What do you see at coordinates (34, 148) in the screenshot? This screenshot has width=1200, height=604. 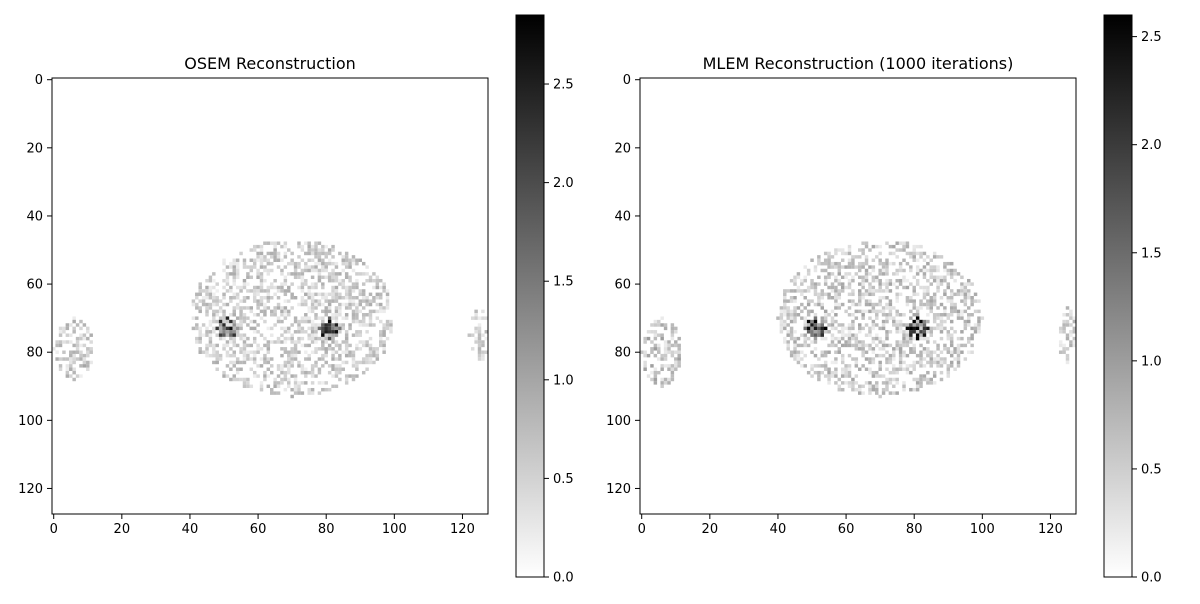 I see `y-tick-label: 20` at bounding box center [34, 148].